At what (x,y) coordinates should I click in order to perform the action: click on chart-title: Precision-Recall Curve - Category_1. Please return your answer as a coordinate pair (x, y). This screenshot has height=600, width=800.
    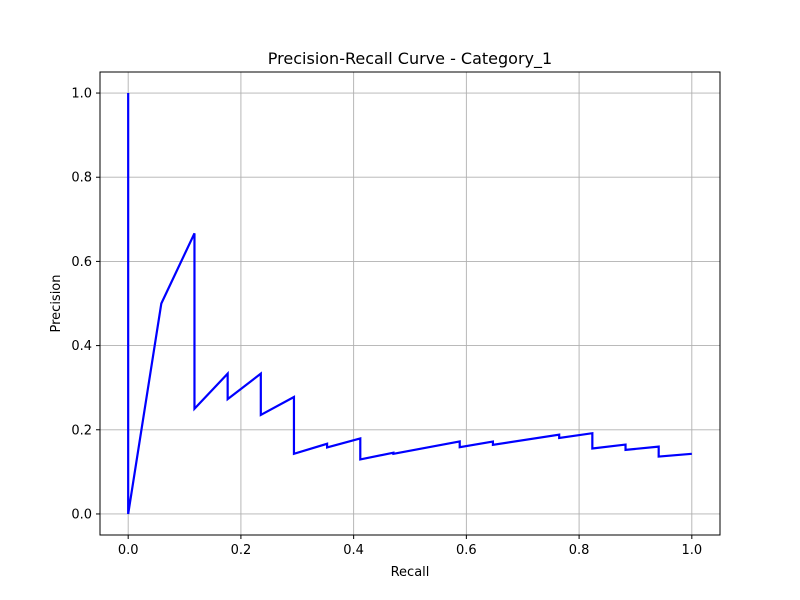
    Looking at the image, I should click on (410, 59).